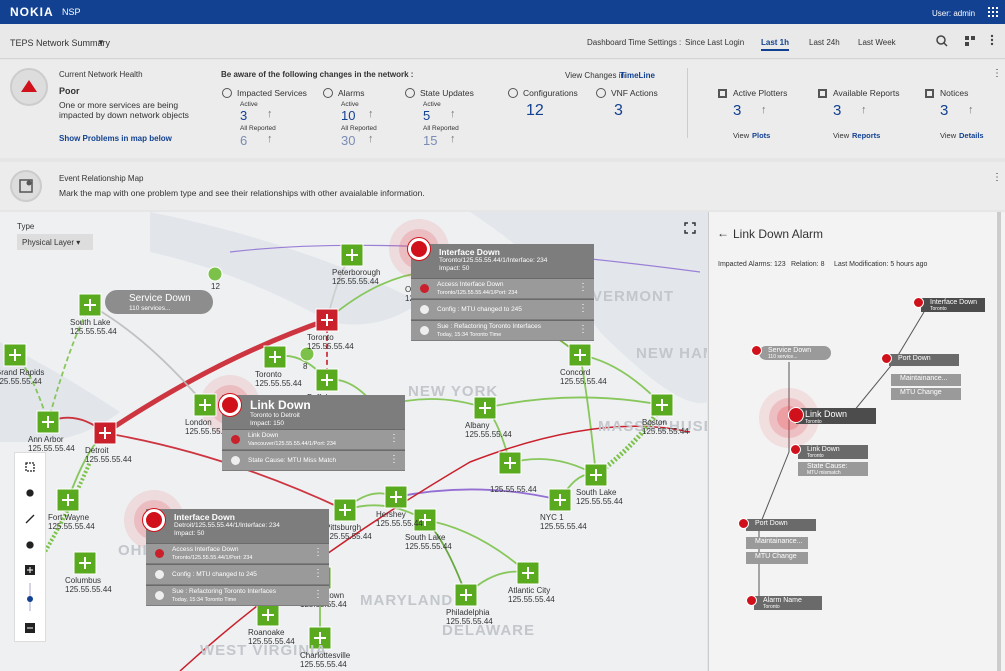 The width and height of the screenshot is (1005, 671). Describe the element at coordinates (453, 391) in the screenshot. I see `region-label: NEW YORK` at that location.